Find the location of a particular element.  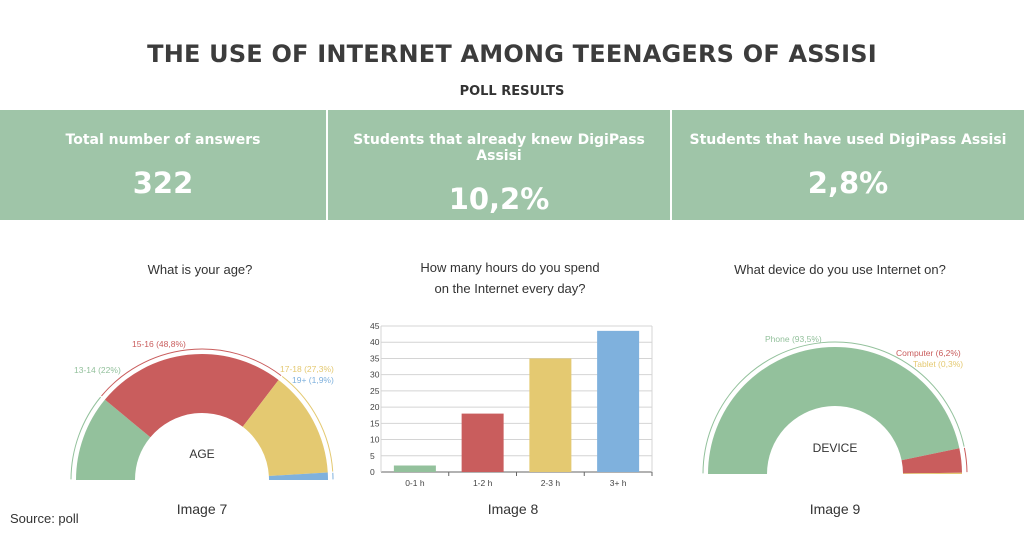

hours-chart-caption: Image 8 is located at coordinates (513, 509).